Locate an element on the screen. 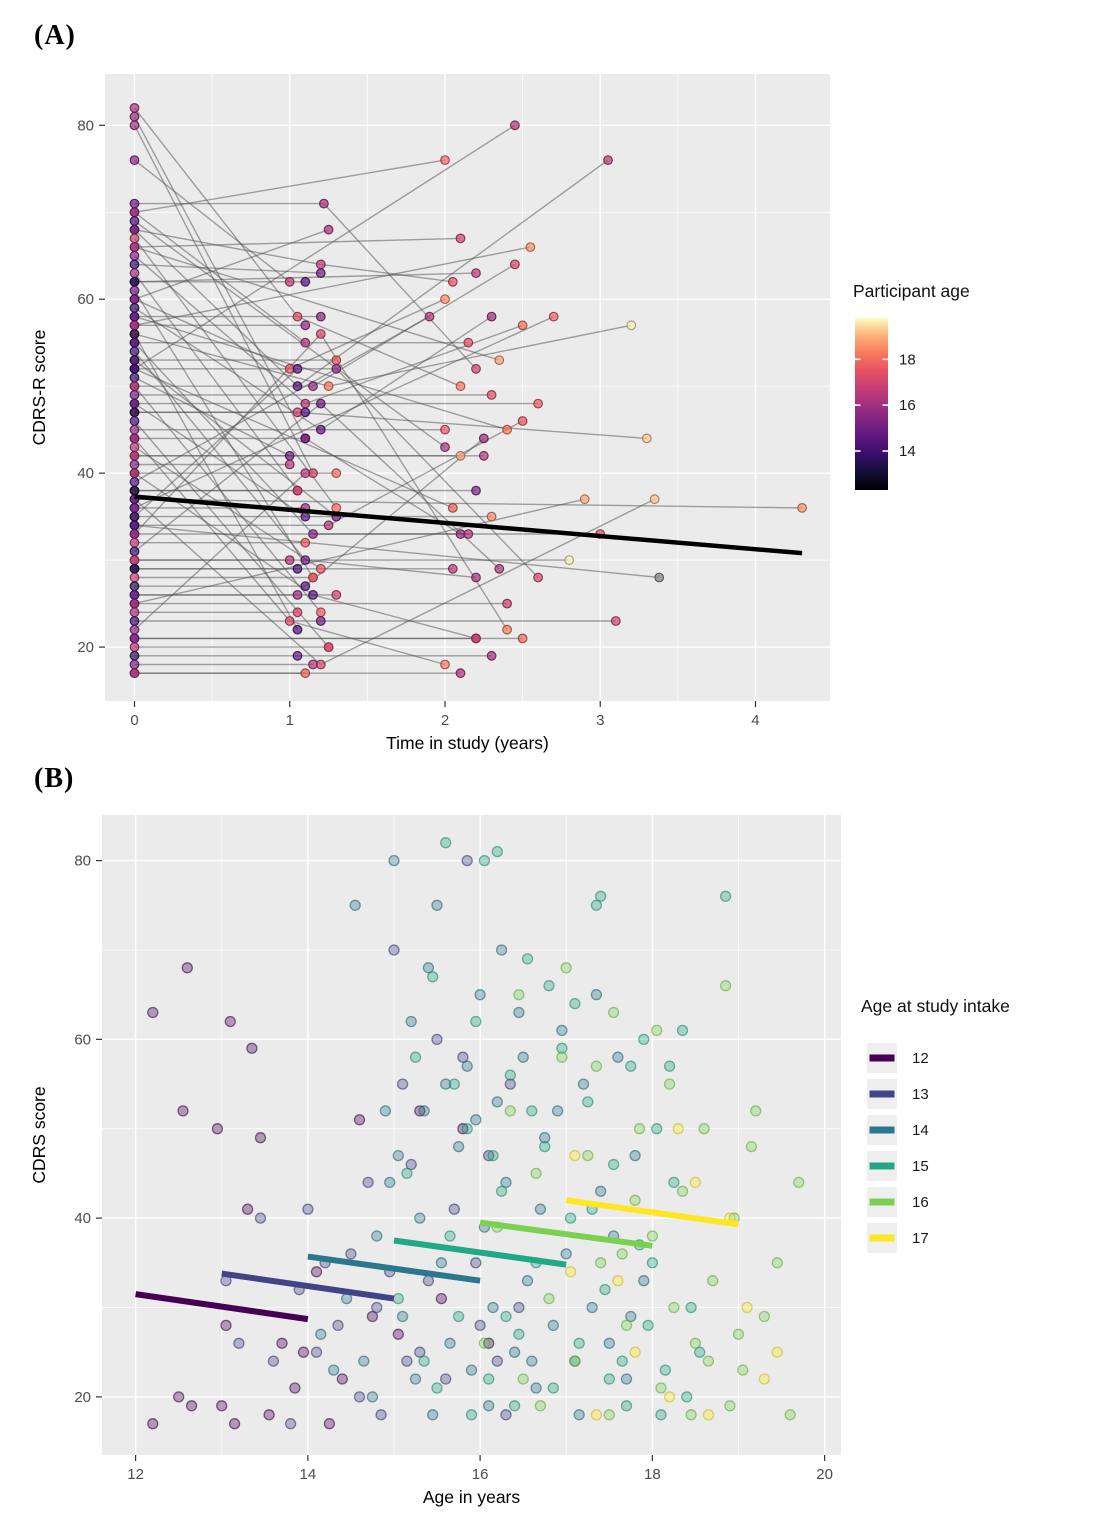 Image resolution: width=1097 pixels, height=1539 pixels. y-axis-tick-label: 20 is located at coordinates (82, 1397).